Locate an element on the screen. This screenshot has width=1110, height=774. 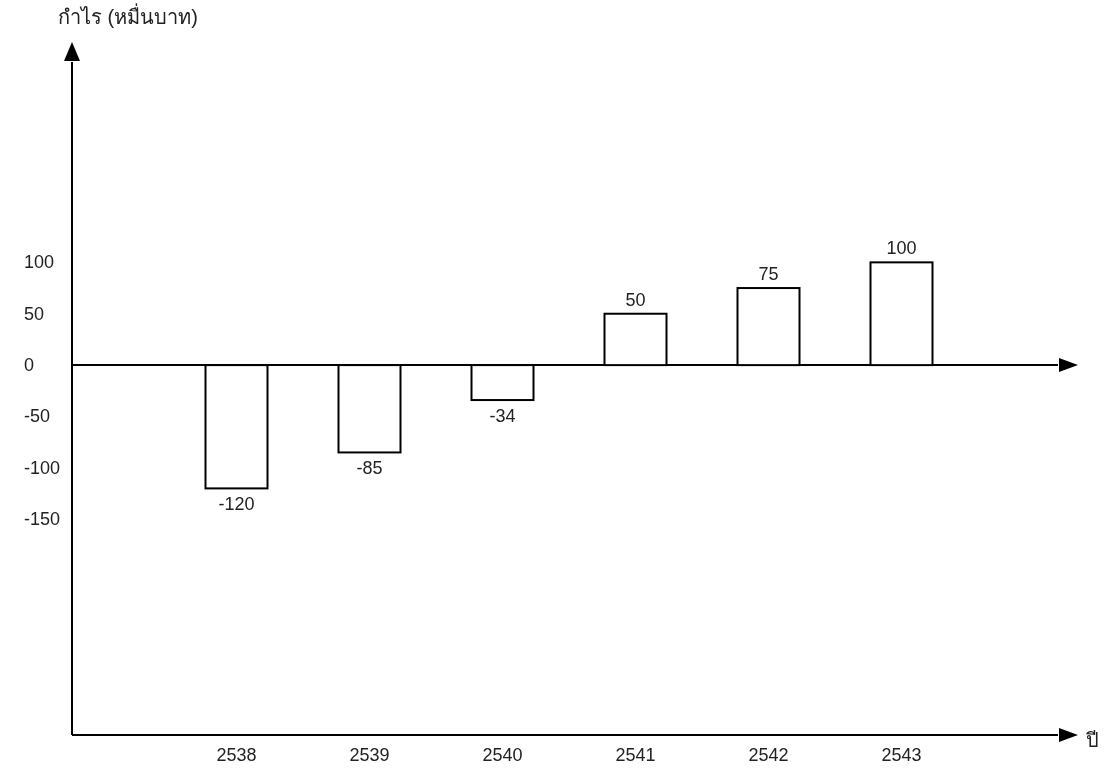
data-label: -85 is located at coordinates (369, 468).